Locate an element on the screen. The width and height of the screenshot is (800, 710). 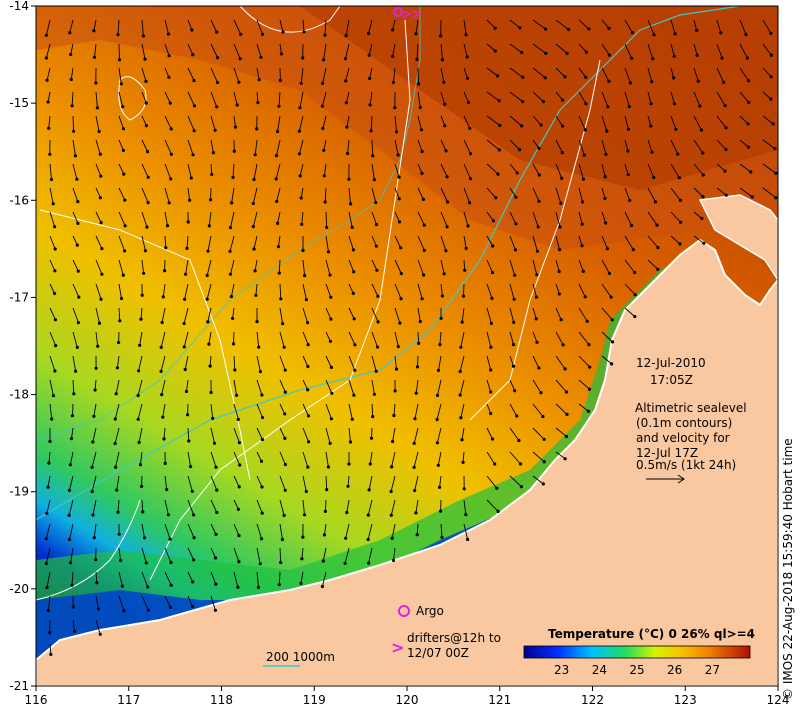
x-tick-label: 118 is located at coordinates (221, 700).